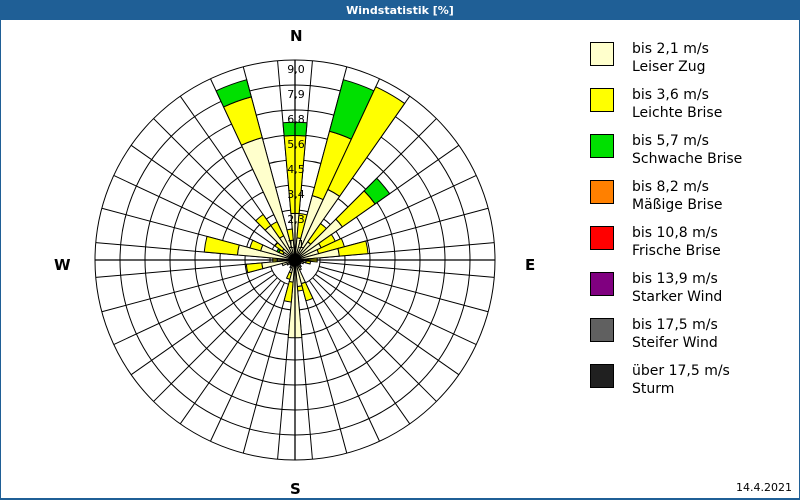  What do you see at coordinates (677, 113) in the screenshot?
I see `legend-label: Leichte Brise` at bounding box center [677, 113].